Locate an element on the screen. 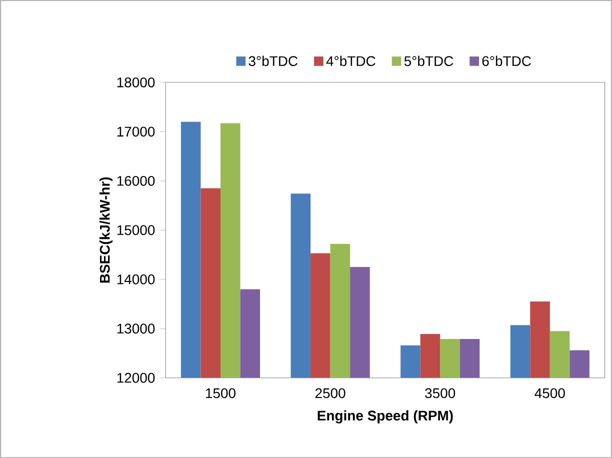 The image size is (612, 458). y-axis-title: BSEC(kJ/kW-hr) is located at coordinates (106, 229).